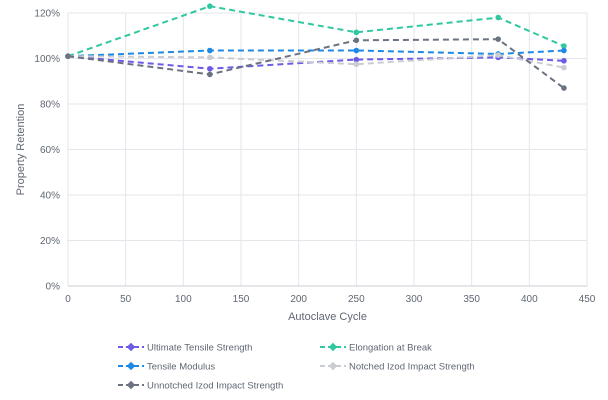  What do you see at coordinates (50, 196) in the screenshot?
I see `y-tick-label: 40%` at bounding box center [50, 196].